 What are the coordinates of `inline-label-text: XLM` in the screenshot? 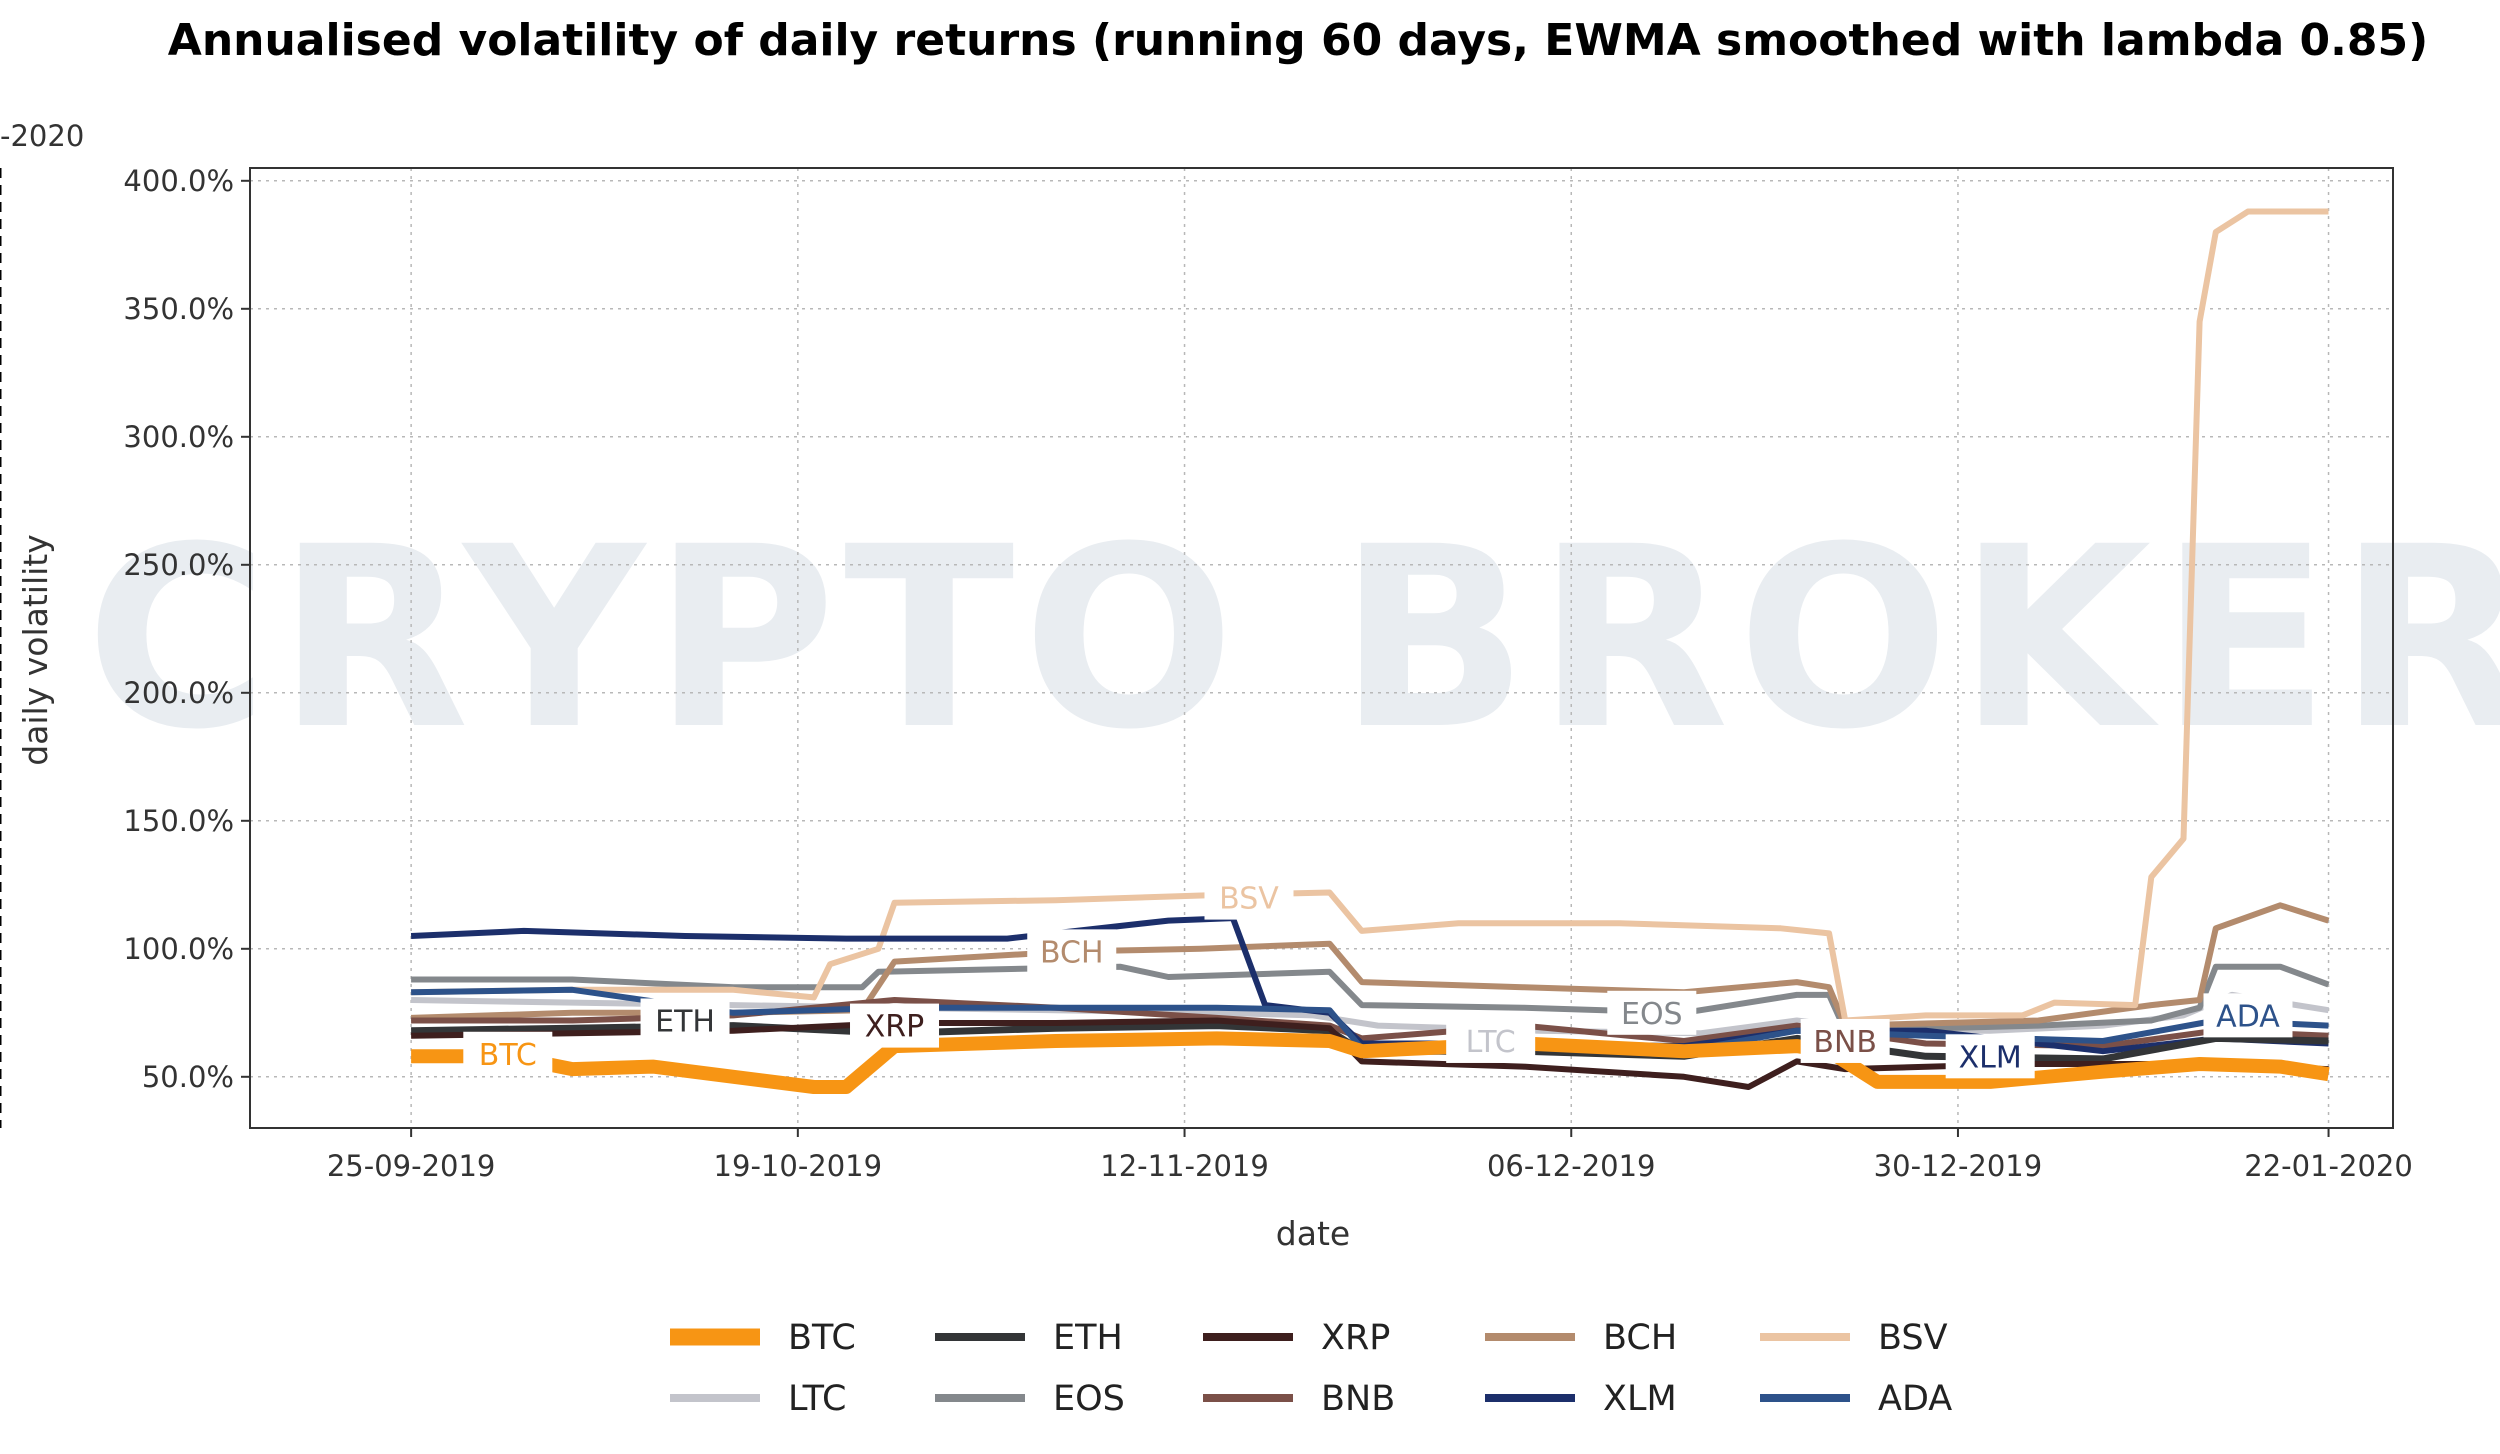 It's located at (1990, 1057).